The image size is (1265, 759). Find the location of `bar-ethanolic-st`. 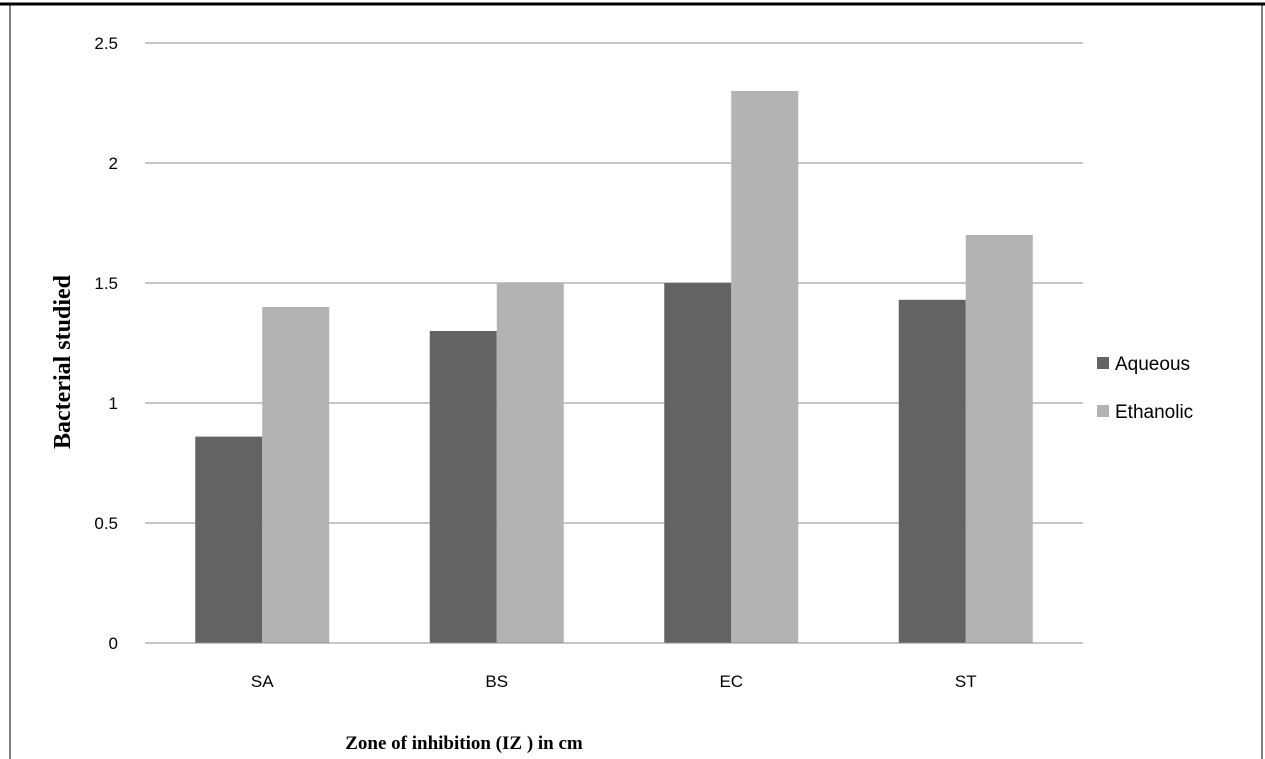

bar-ethanolic-st is located at coordinates (999, 439).